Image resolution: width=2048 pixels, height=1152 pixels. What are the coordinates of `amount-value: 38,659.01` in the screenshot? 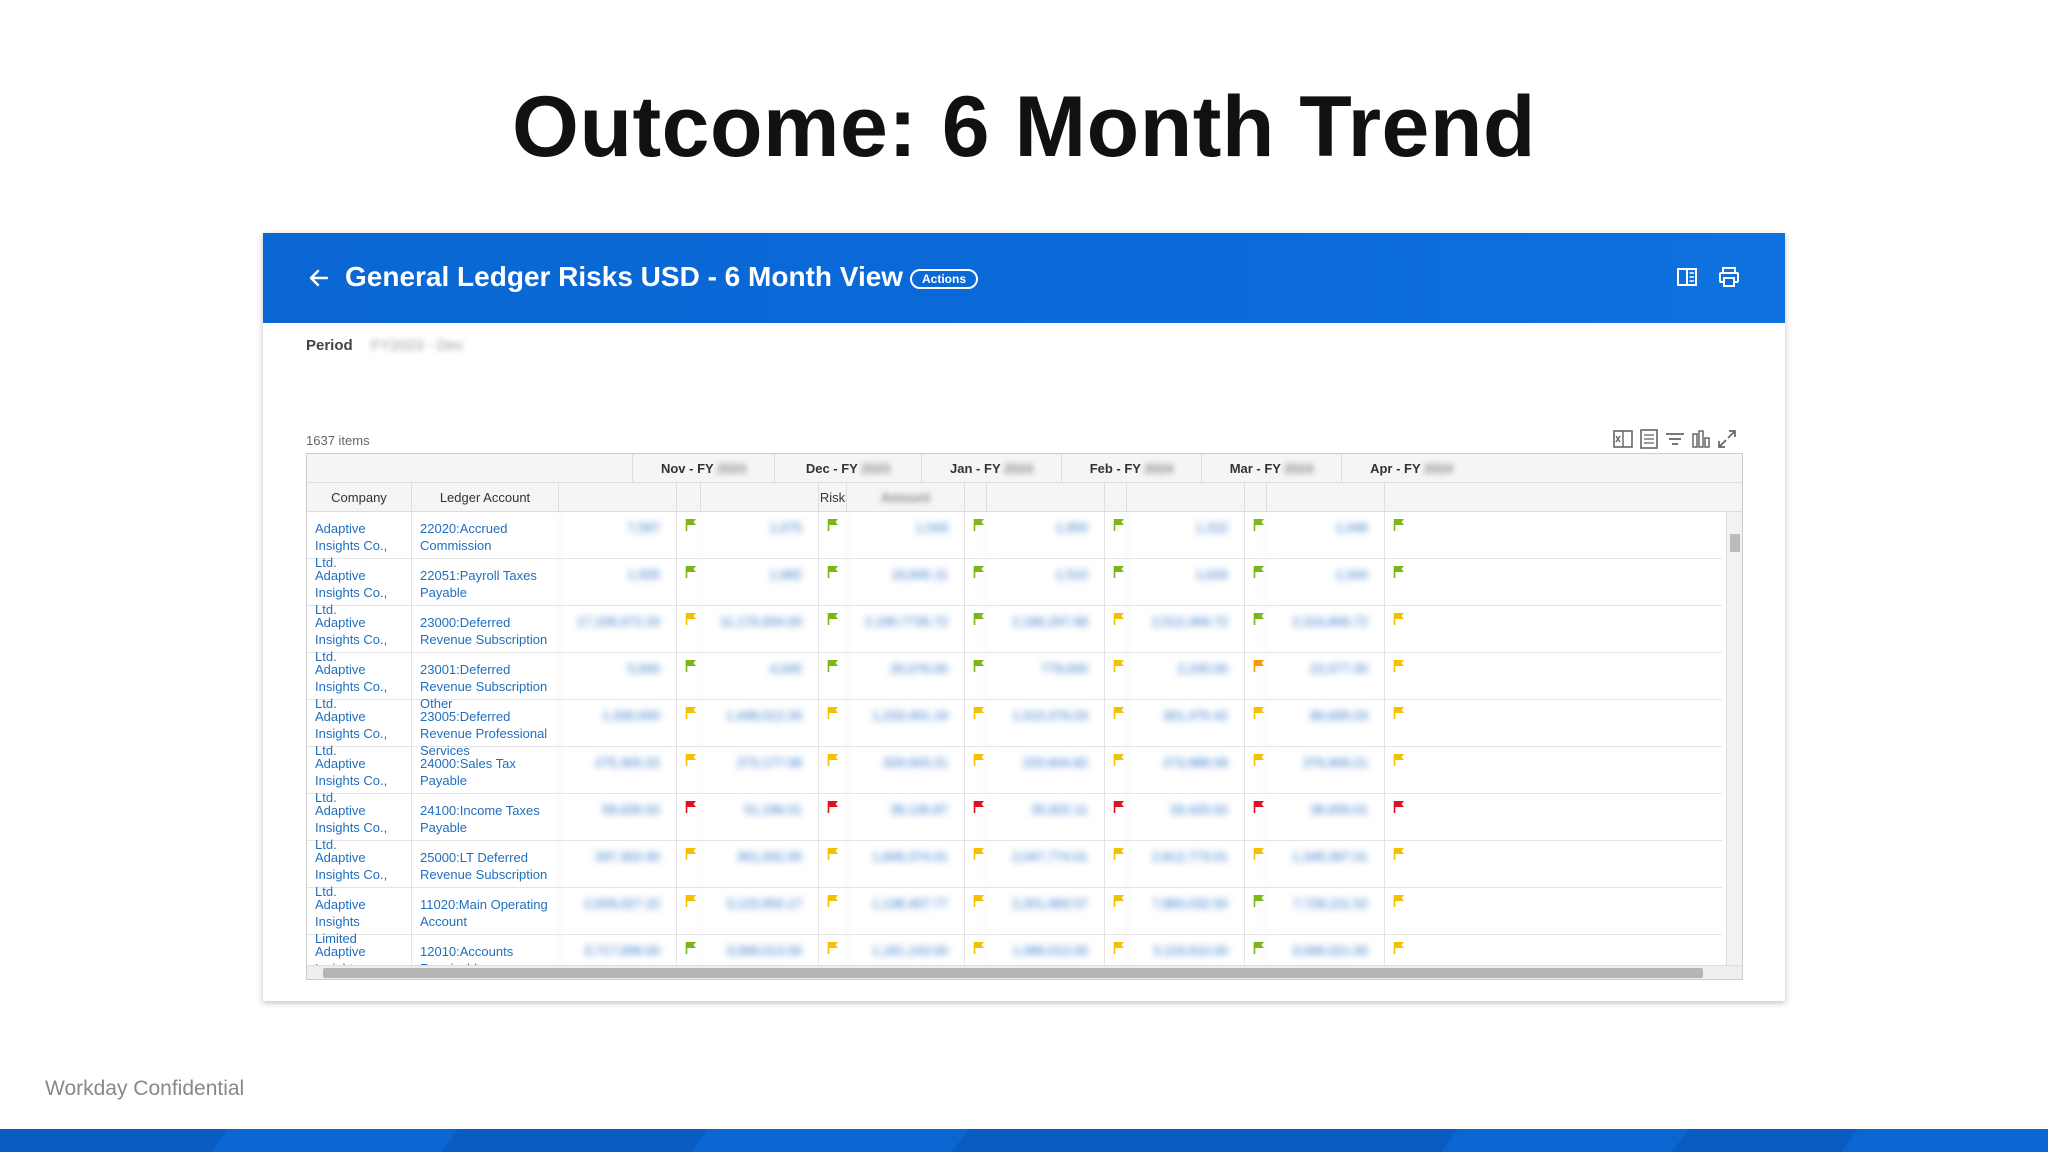 It's located at (1325, 817).